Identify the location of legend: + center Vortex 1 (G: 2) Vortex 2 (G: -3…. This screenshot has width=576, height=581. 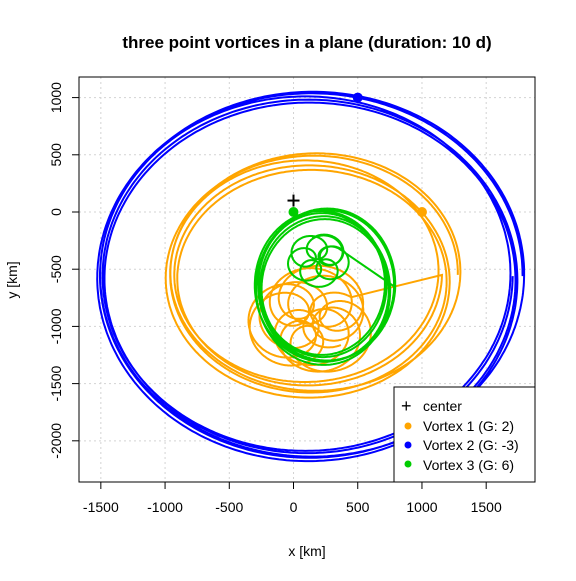
(464, 434).